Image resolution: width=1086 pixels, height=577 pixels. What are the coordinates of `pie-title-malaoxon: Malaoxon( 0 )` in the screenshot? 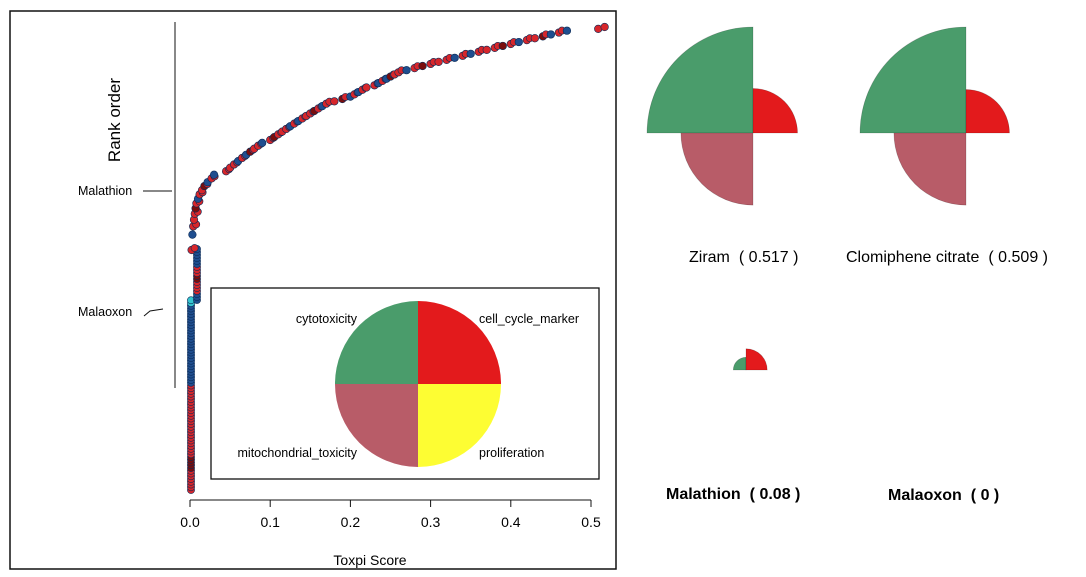 It's located at (943, 495).